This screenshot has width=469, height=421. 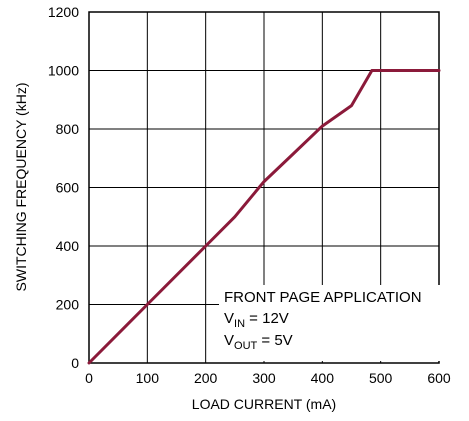 What do you see at coordinates (21, 187) in the screenshot?
I see `y-axis-label: SWITCHING FREQUENCY (kHz)` at bounding box center [21, 187].